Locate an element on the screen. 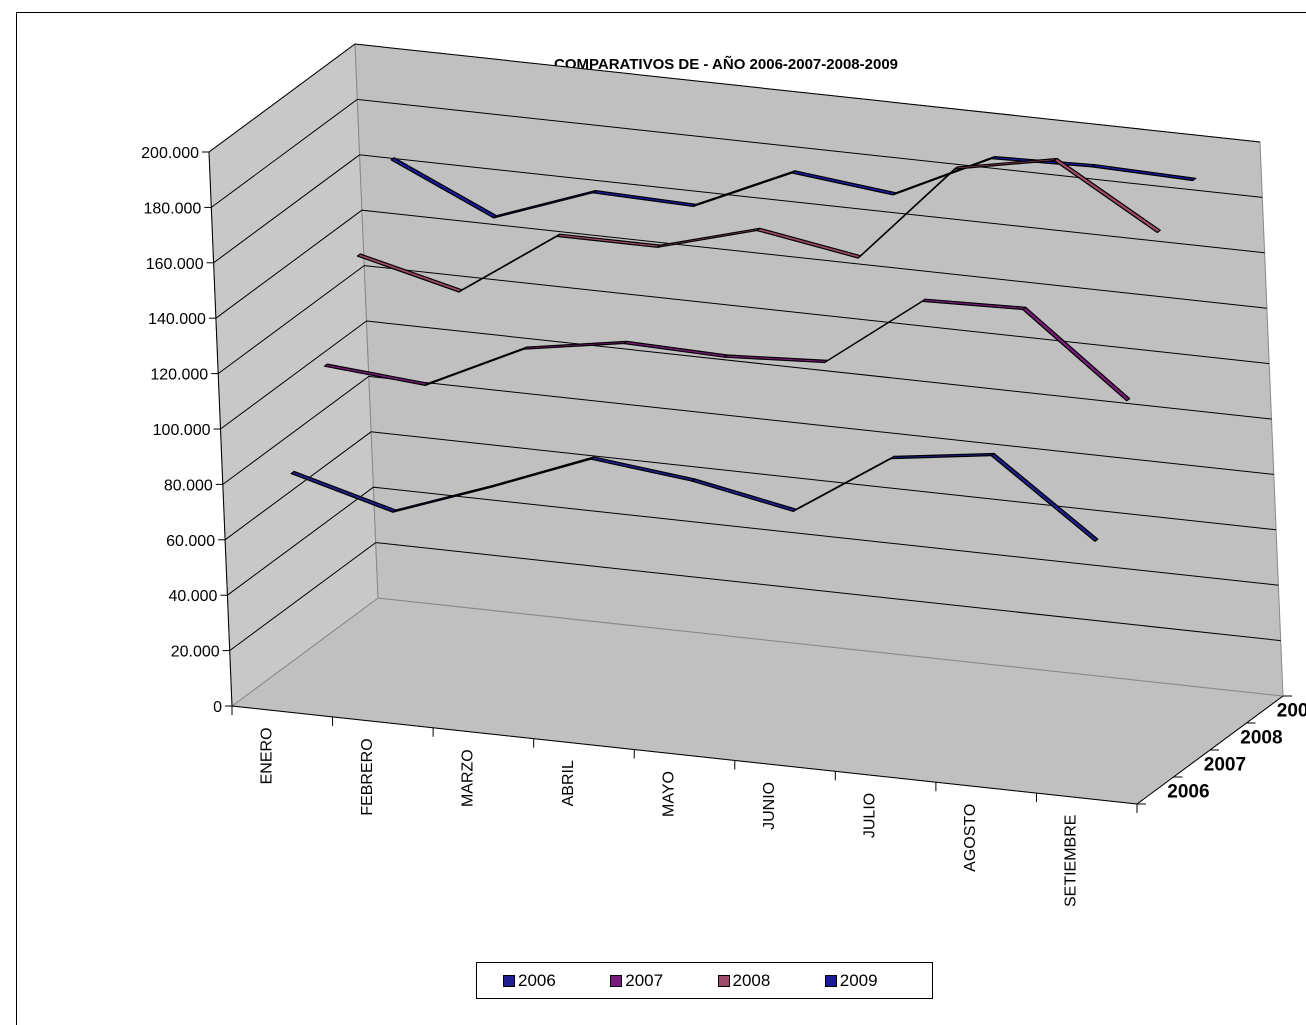  legend-label: 2006 is located at coordinates (537, 980).